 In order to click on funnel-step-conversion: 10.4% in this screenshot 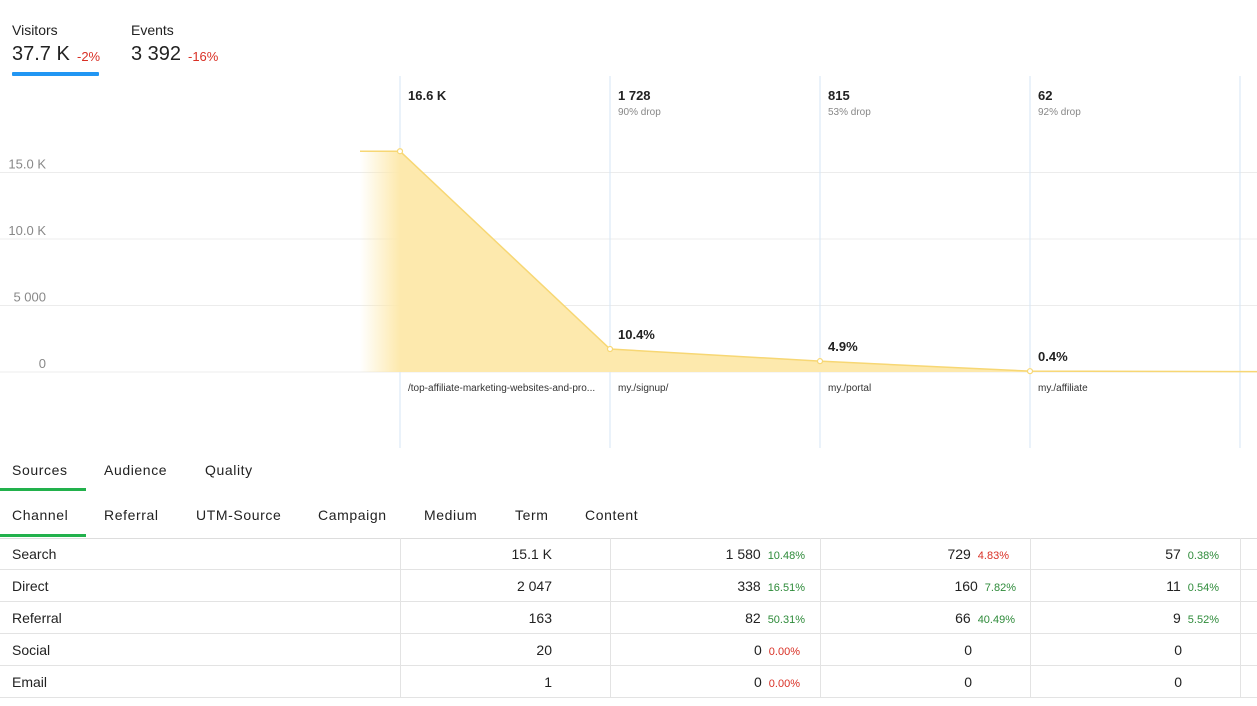, I will do `click(636, 334)`.